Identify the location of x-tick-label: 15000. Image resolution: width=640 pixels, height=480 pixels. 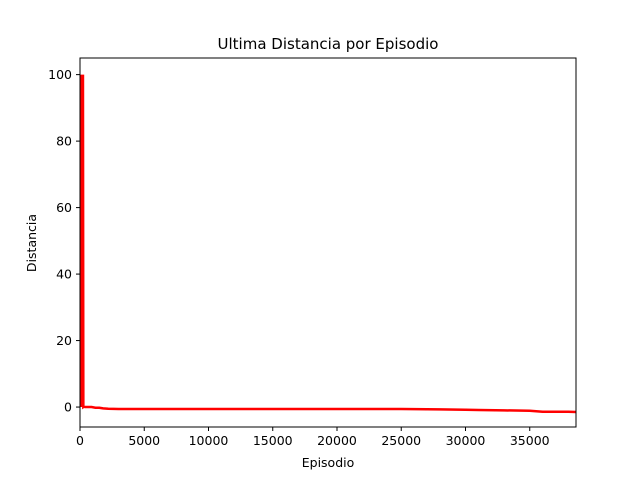
(273, 440).